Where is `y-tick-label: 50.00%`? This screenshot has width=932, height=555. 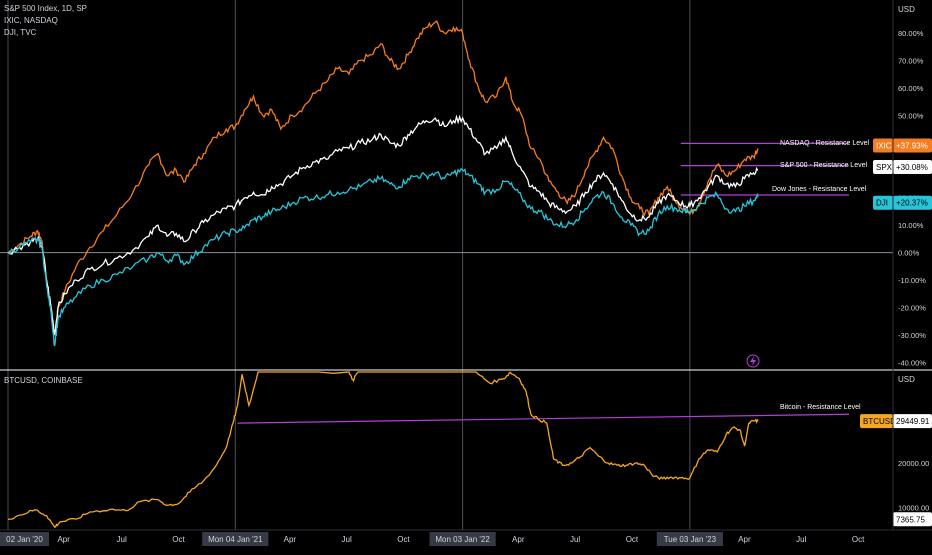 y-tick-label: 50.00% is located at coordinates (911, 115).